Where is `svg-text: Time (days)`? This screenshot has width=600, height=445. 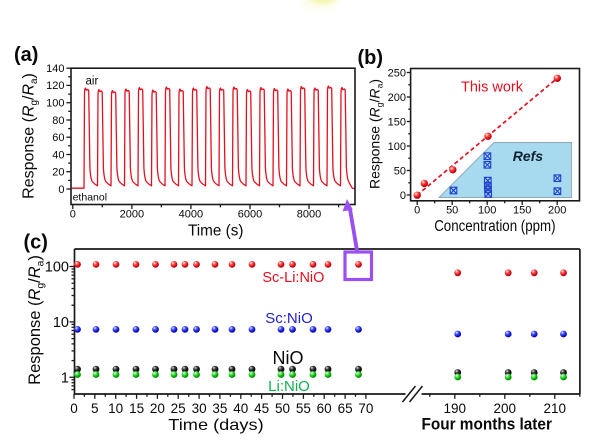 svg-text: Time (days) is located at coordinates (215, 425).